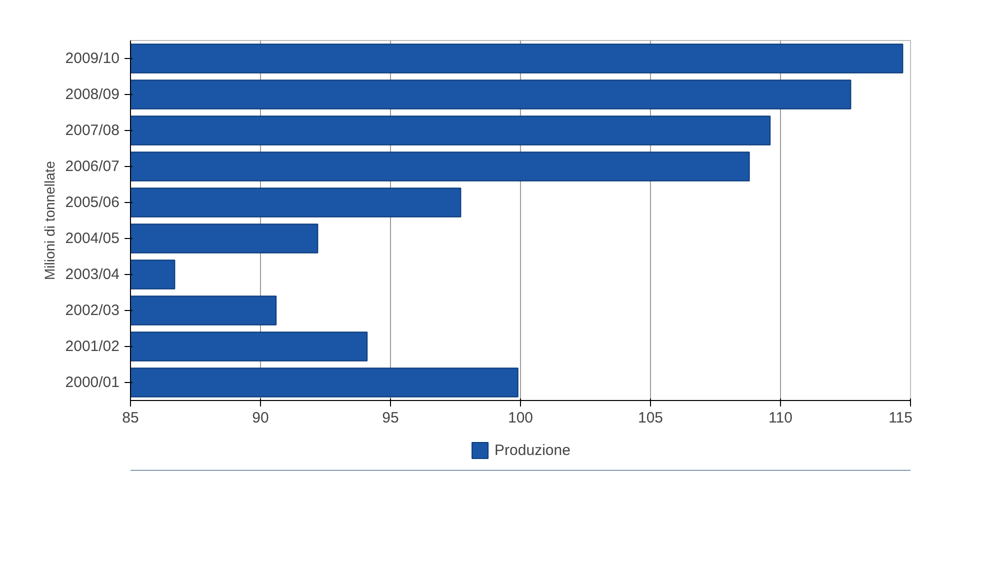 The image size is (981, 576). Describe the element at coordinates (92, 202) in the screenshot. I see `y-tick-label: 2005/06` at that location.